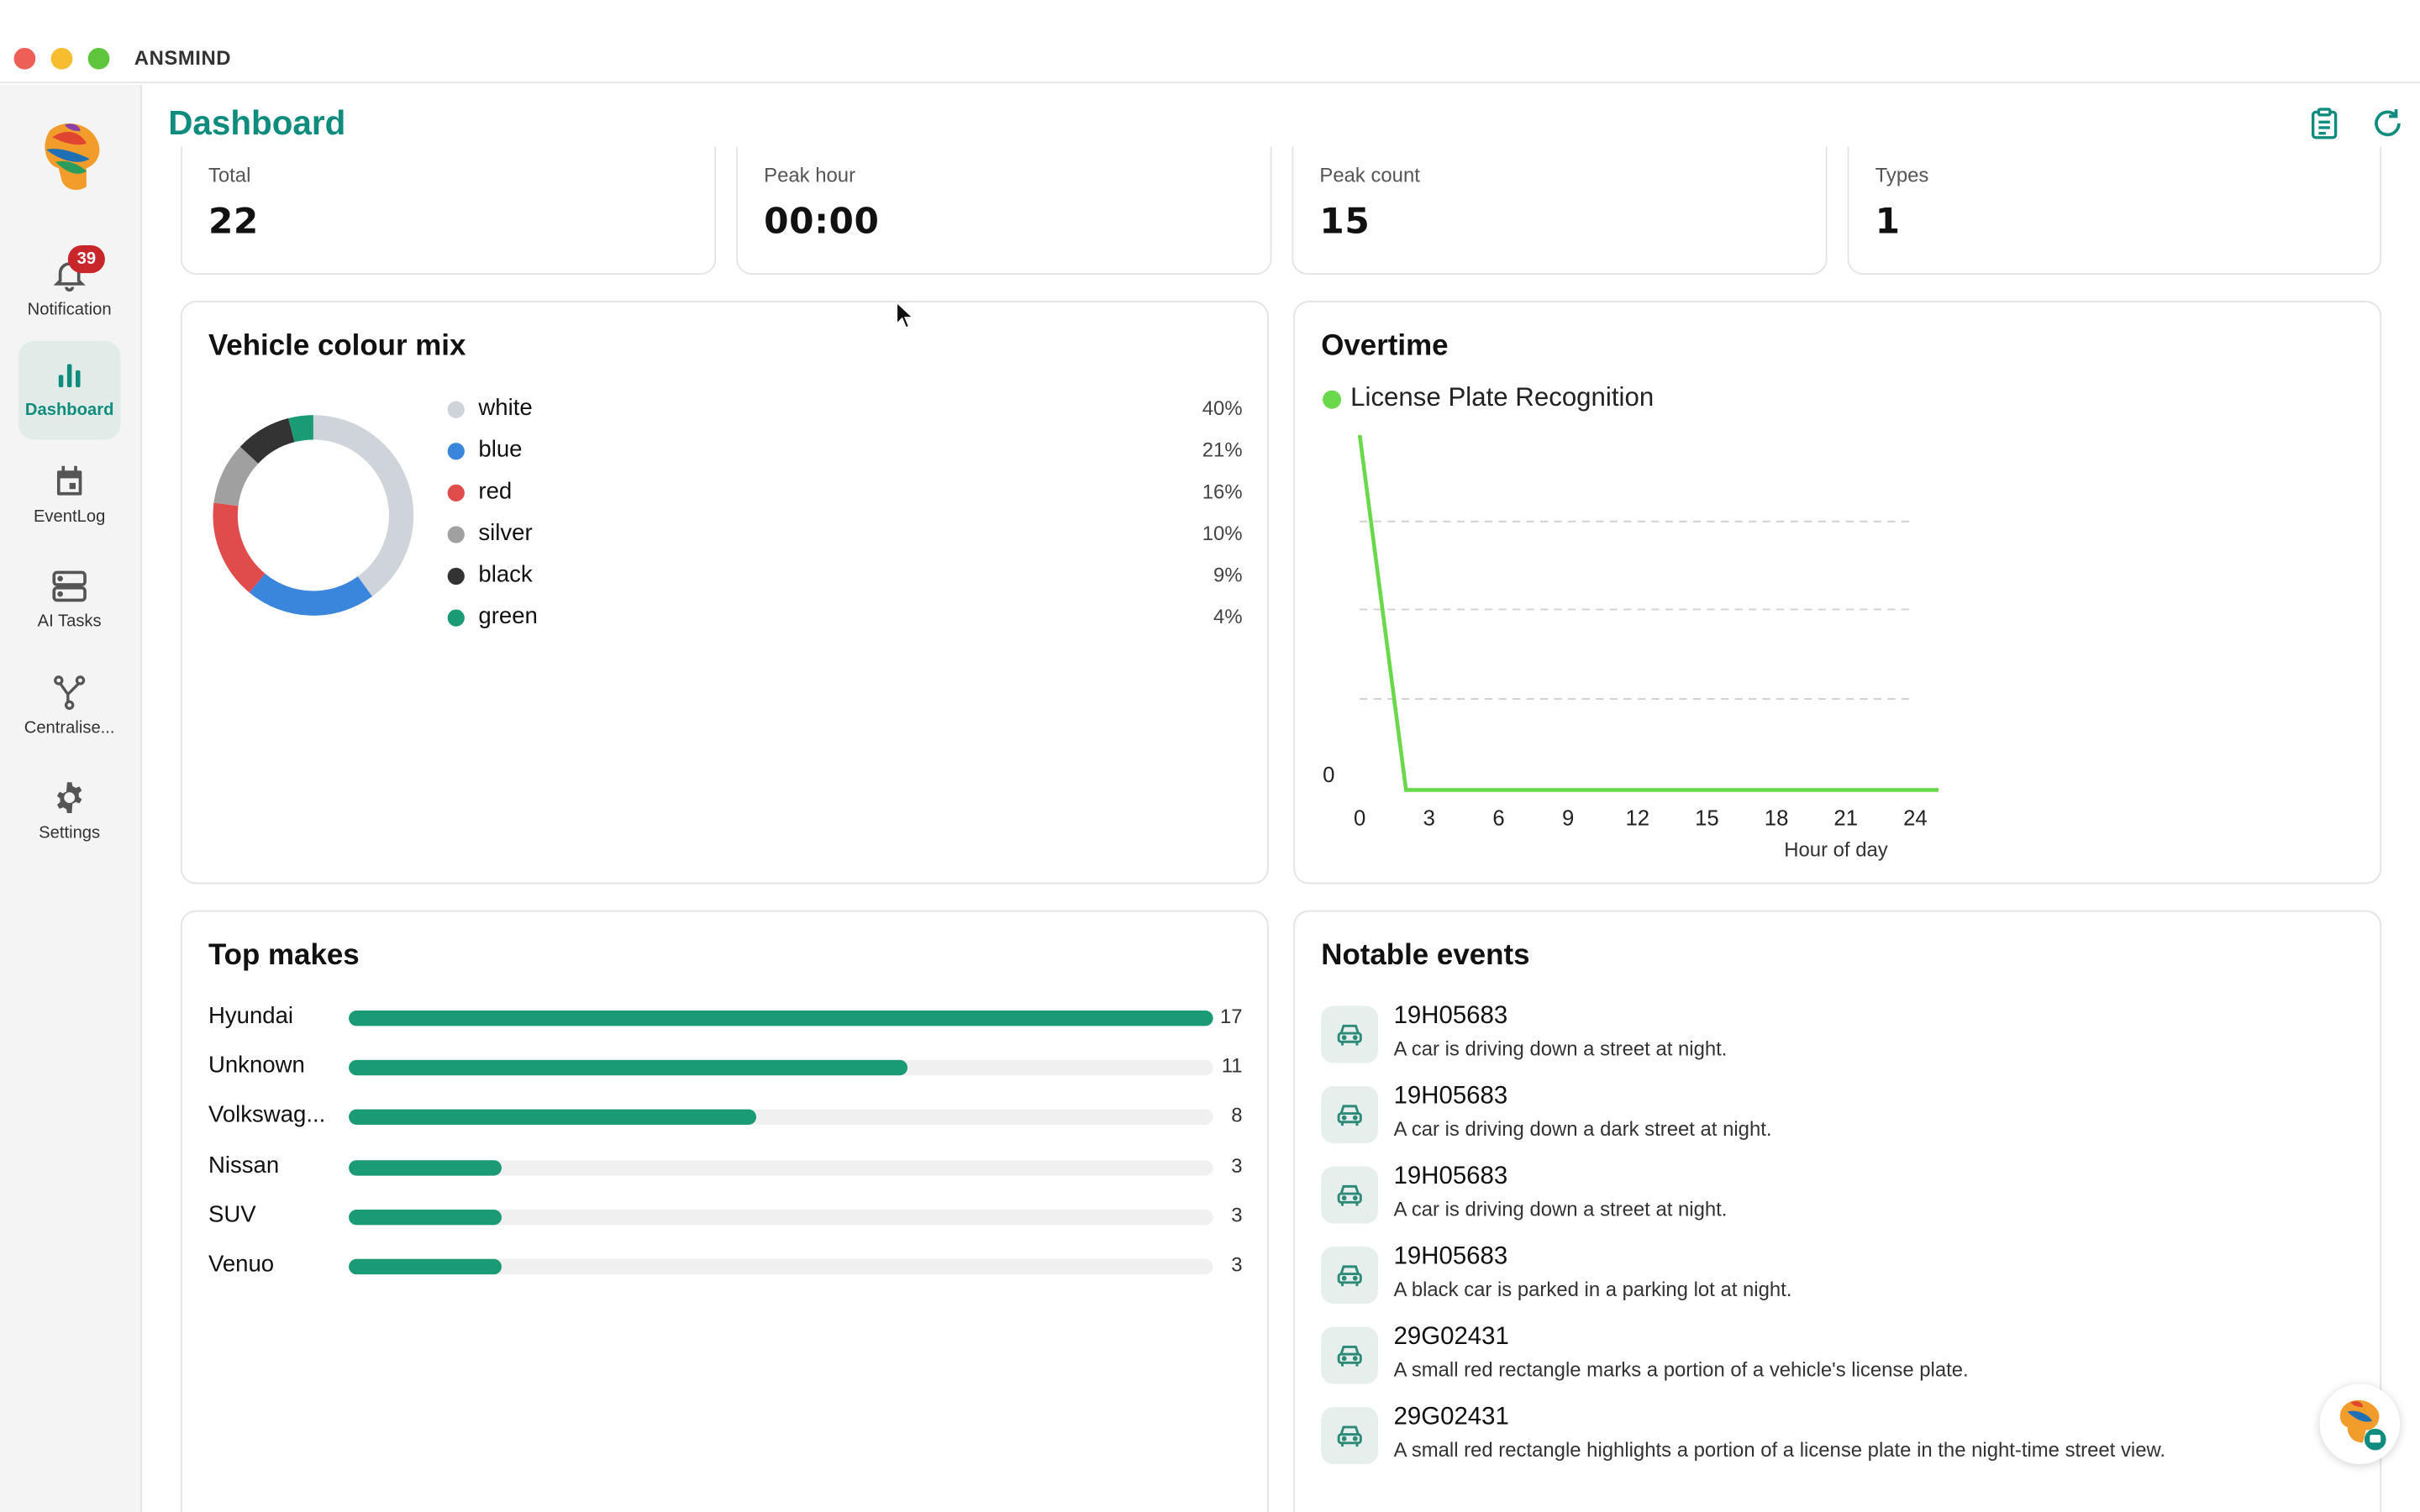  What do you see at coordinates (69, 622) in the screenshot?
I see `sidebar-item-label: AI Tasks` at bounding box center [69, 622].